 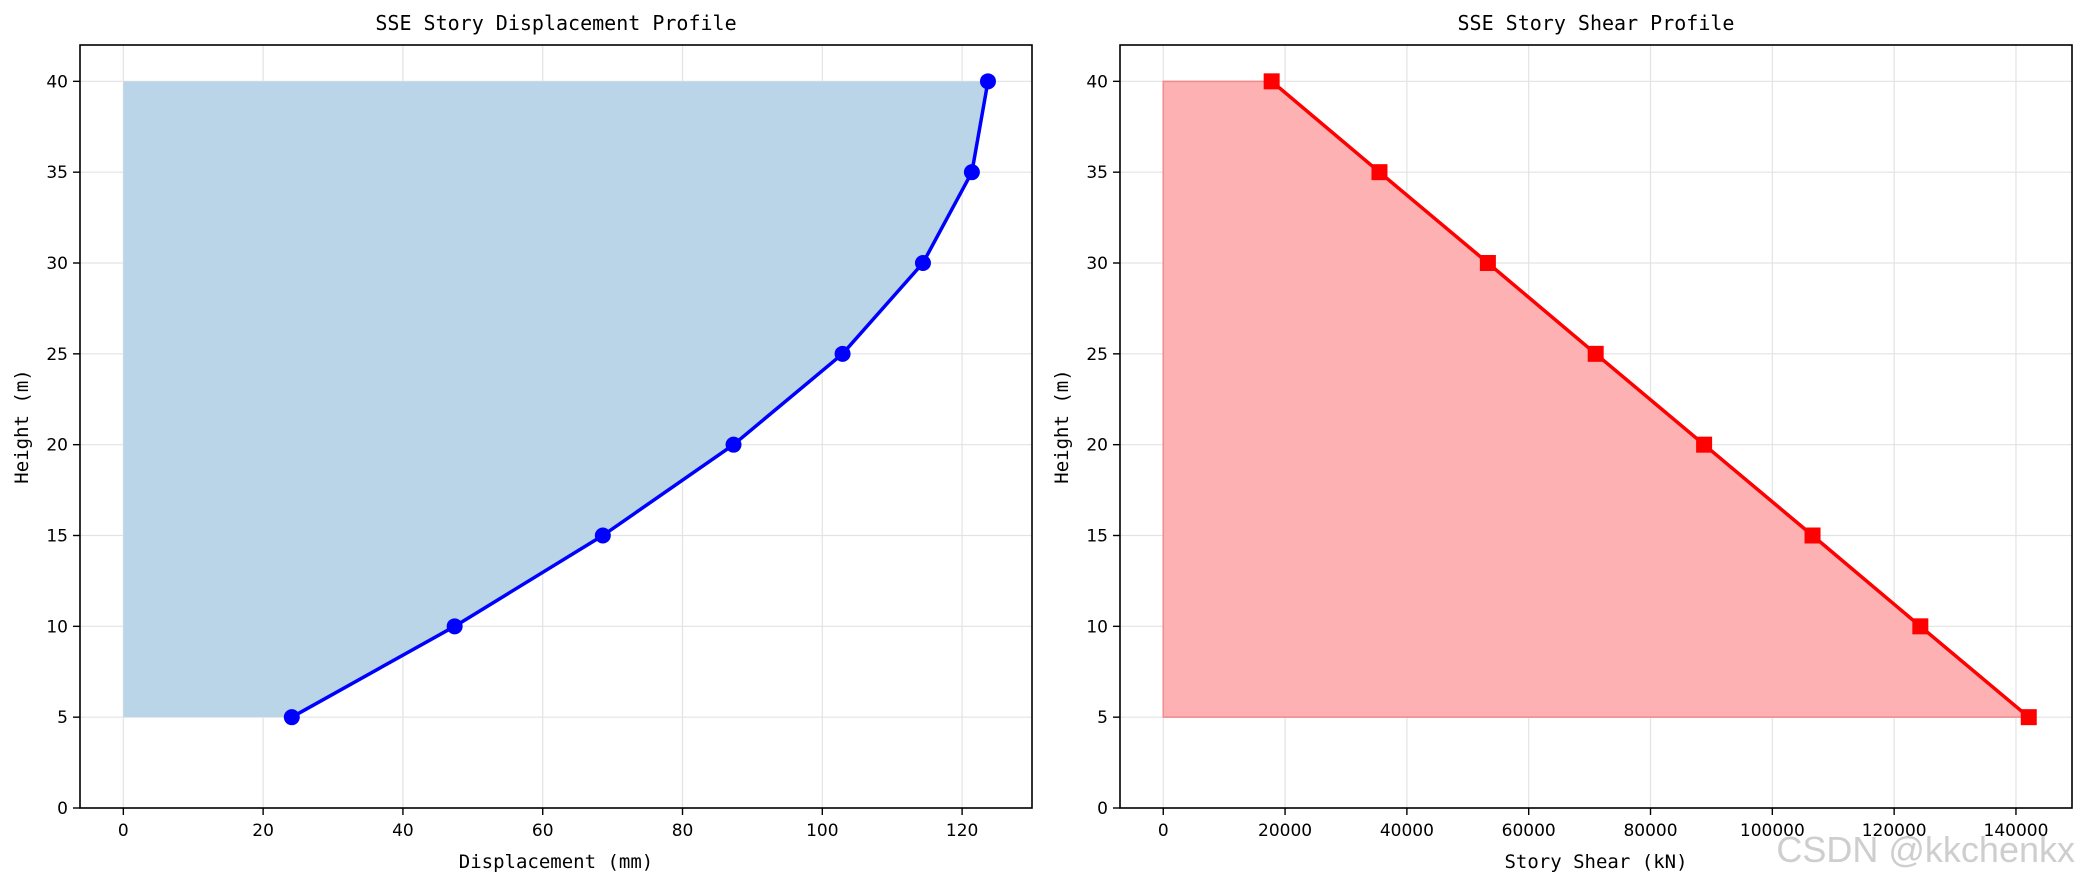 What do you see at coordinates (1529, 831) in the screenshot?
I see `x-tick-label: 60000` at bounding box center [1529, 831].